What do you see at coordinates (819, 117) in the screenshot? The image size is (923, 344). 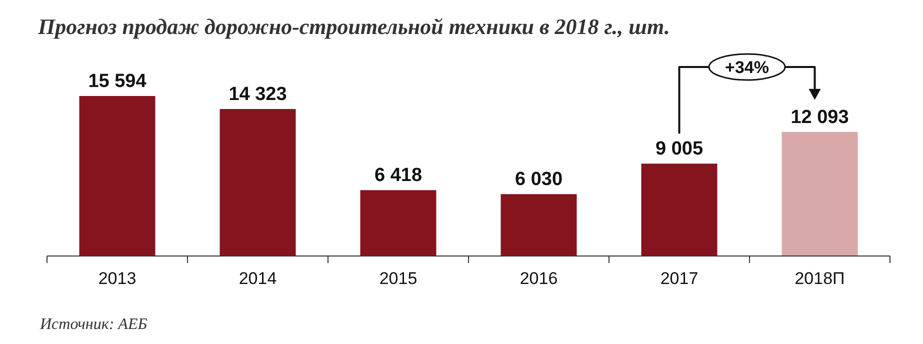 I see `data-label: 12 093` at bounding box center [819, 117].